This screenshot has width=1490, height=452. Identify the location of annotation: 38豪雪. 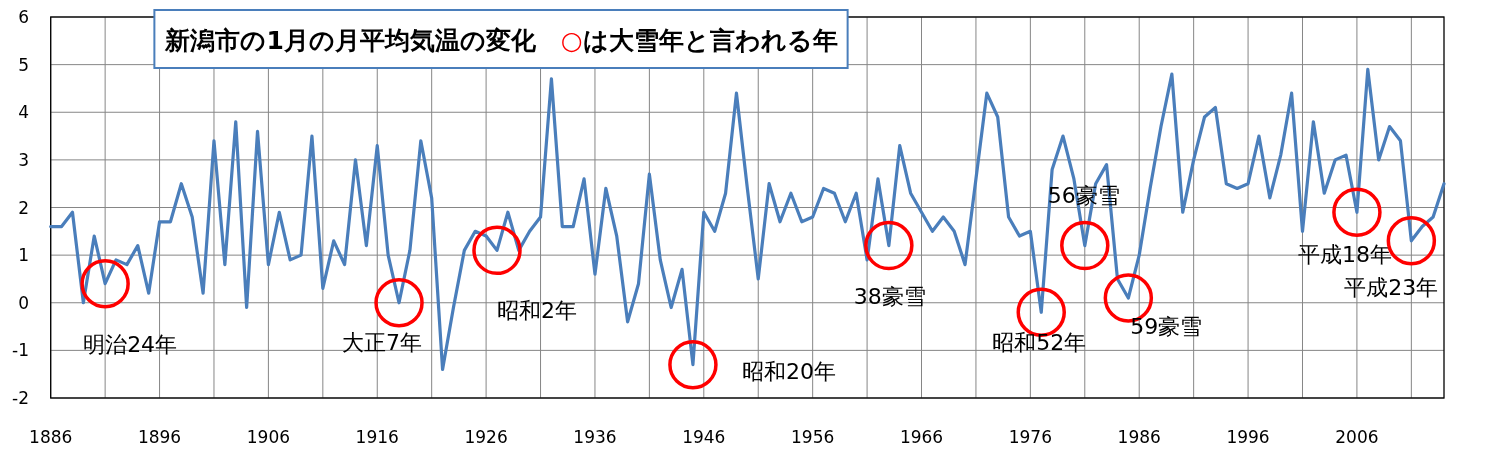
(889, 297).